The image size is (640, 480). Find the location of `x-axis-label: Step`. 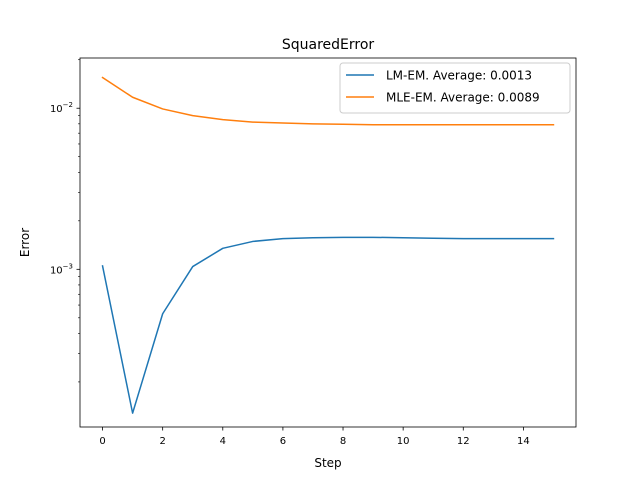

x-axis-label: Step is located at coordinates (327, 463).